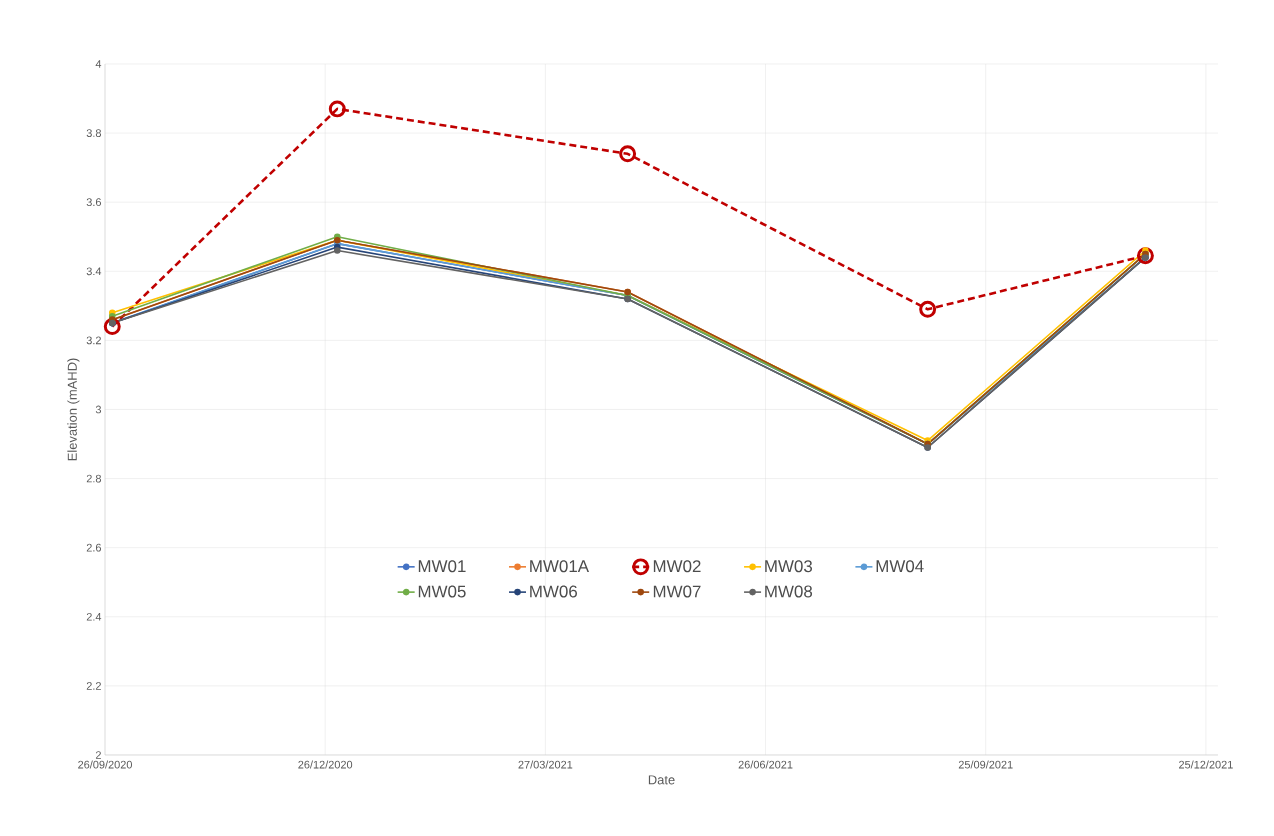  I want to click on x-tick-label: 26/09/2020, so click(105, 764).